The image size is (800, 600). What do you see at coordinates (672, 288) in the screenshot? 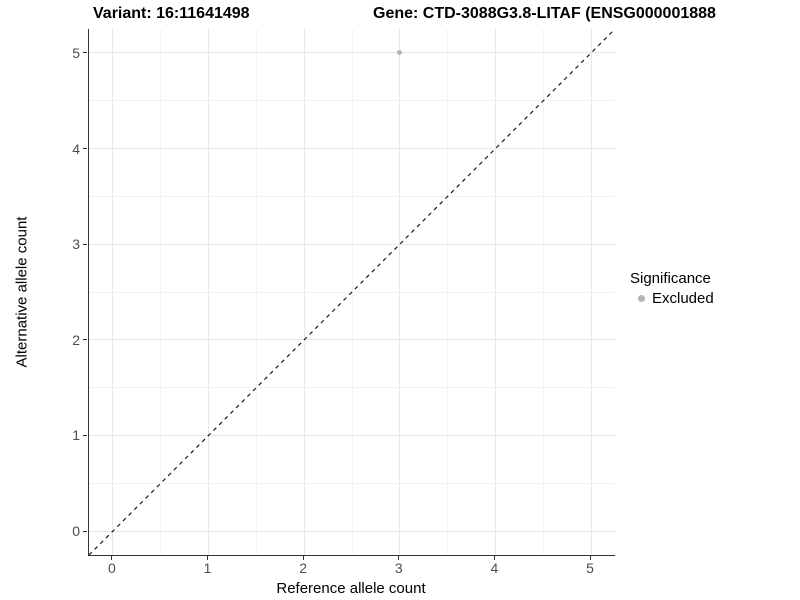
I see `legend: Significance Excluded` at bounding box center [672, 288].